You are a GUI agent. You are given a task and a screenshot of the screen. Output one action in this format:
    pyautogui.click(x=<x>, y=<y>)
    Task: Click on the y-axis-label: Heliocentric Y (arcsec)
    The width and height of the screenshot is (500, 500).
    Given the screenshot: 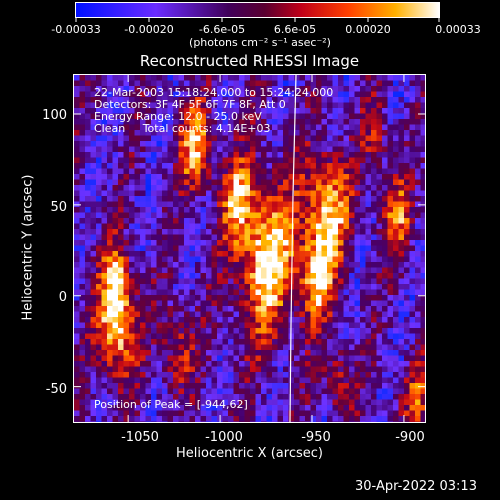 What is the action you would take?
    pyautogui.click(x=28, y=247)
    